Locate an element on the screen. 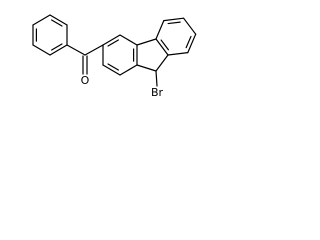 The height and width of the screenshot is (240, 320). bromine-label: Br is located at coordinates (157, 92).